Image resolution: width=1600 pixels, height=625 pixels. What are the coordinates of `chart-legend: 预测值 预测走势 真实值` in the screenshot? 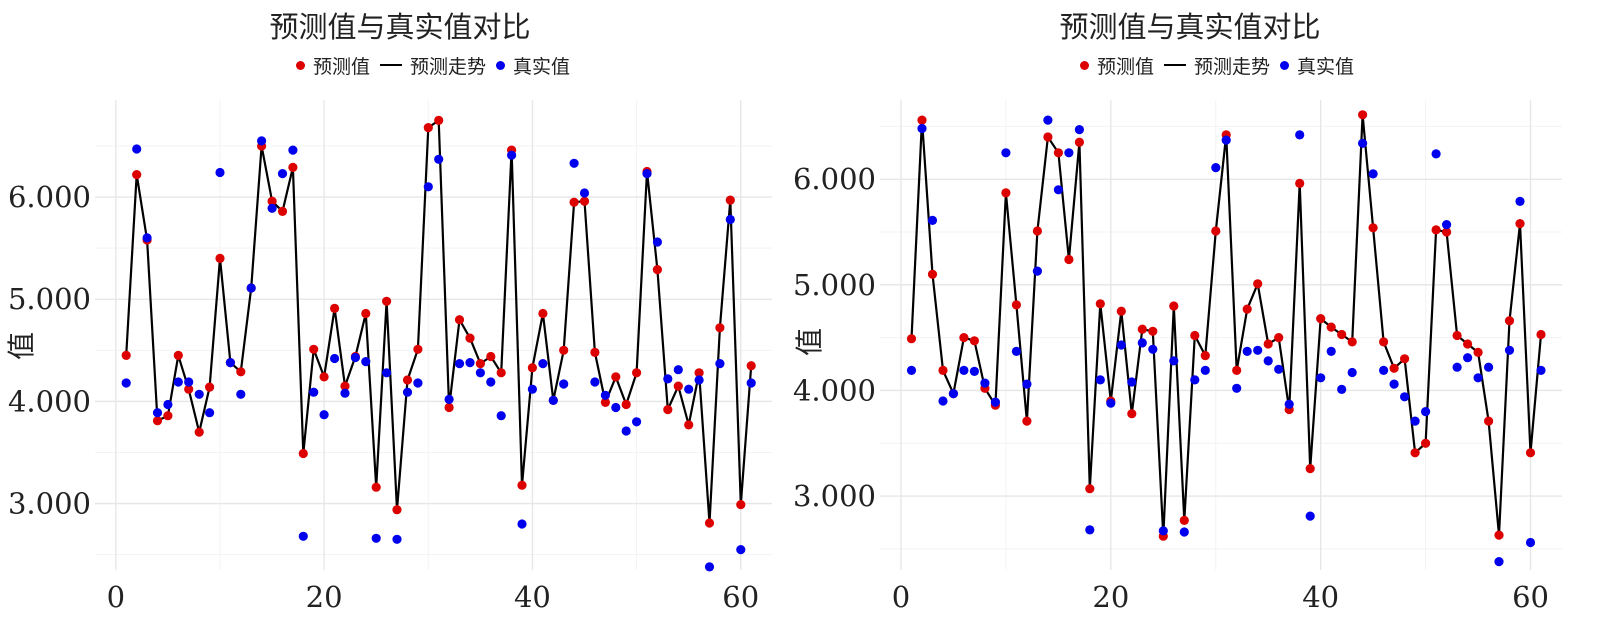 It's located at (438, 65).